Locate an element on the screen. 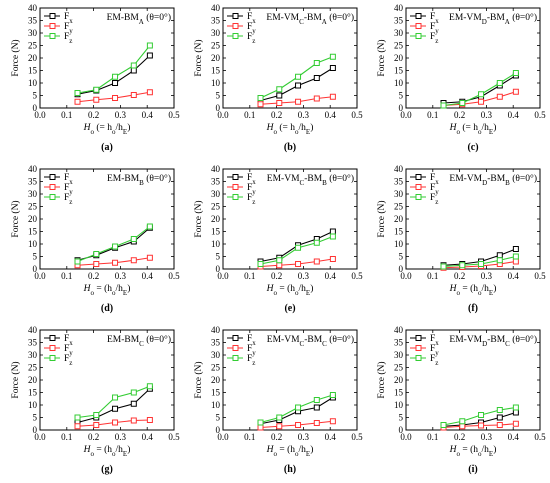 This screenshot has height=483, width=550. x-tick-label: 0.3 is located at coordinates (487, 115).